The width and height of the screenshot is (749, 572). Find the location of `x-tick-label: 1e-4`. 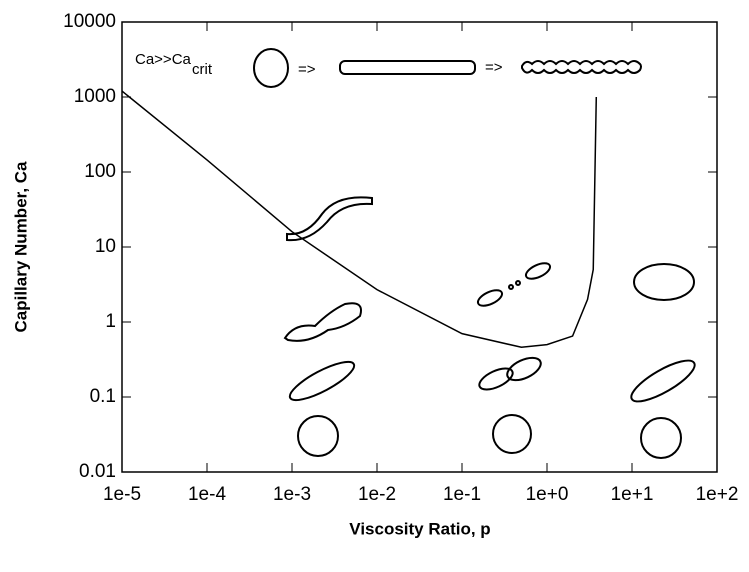

x-tick-label: 1e-4 is located at coordinates (207, 494).